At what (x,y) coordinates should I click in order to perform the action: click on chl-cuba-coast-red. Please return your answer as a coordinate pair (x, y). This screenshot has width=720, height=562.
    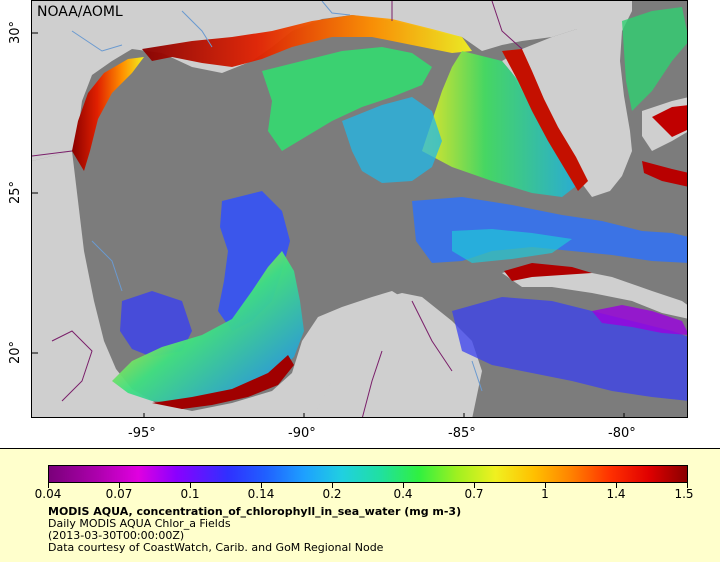
    Looking at the image, I should click on (548, 272).